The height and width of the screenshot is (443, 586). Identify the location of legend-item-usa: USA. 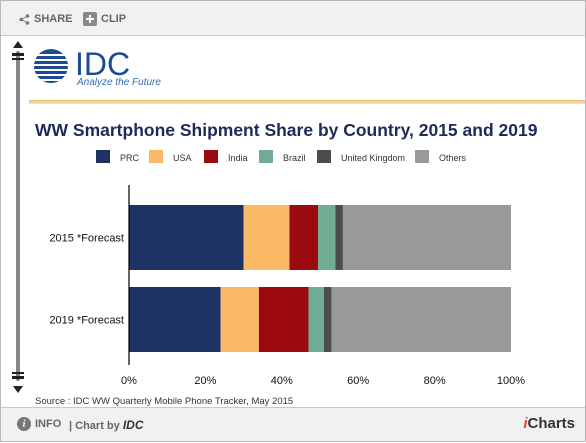
(170, 156).